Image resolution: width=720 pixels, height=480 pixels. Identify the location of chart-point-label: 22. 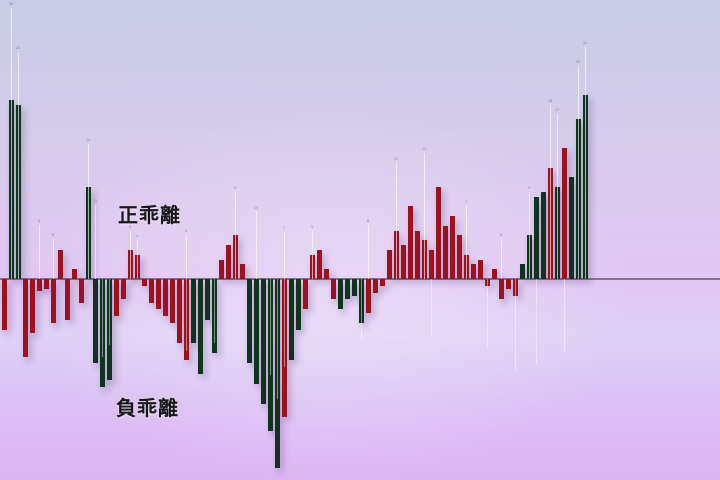
(578, 62).